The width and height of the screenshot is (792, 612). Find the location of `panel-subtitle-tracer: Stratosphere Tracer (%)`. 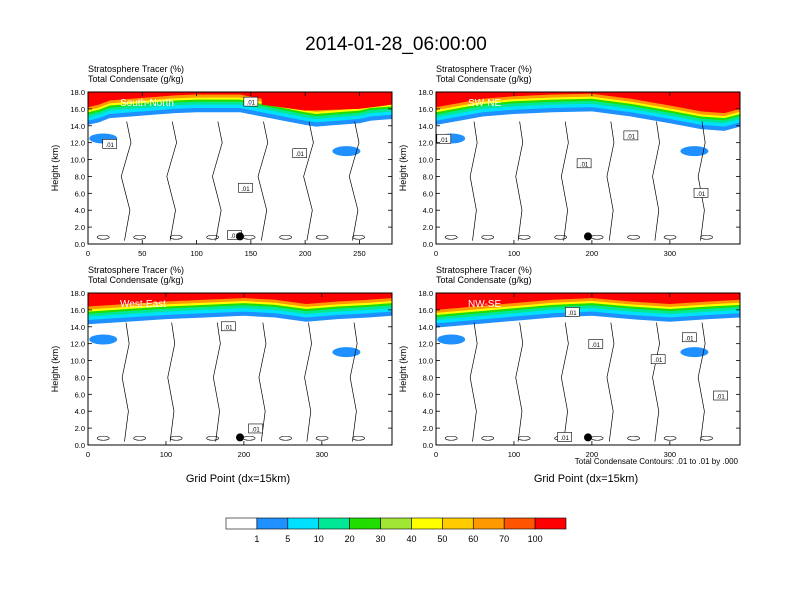

panel-subtitle-tracer: Stratosphere Tracer (%) is located at coordinates (484, 69).